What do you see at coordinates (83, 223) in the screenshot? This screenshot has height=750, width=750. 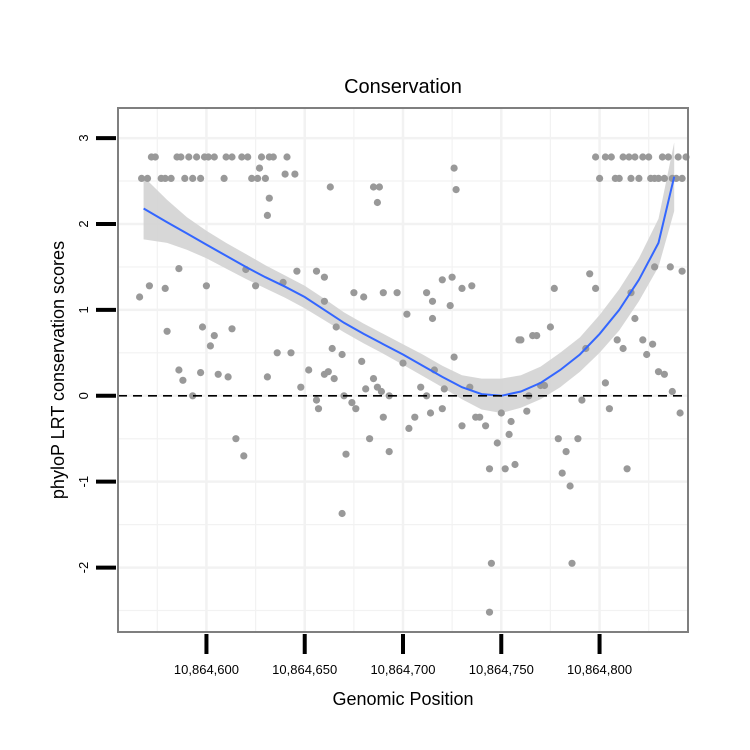 I see `y-tick-label: 2` at bounding box center [83, 223].